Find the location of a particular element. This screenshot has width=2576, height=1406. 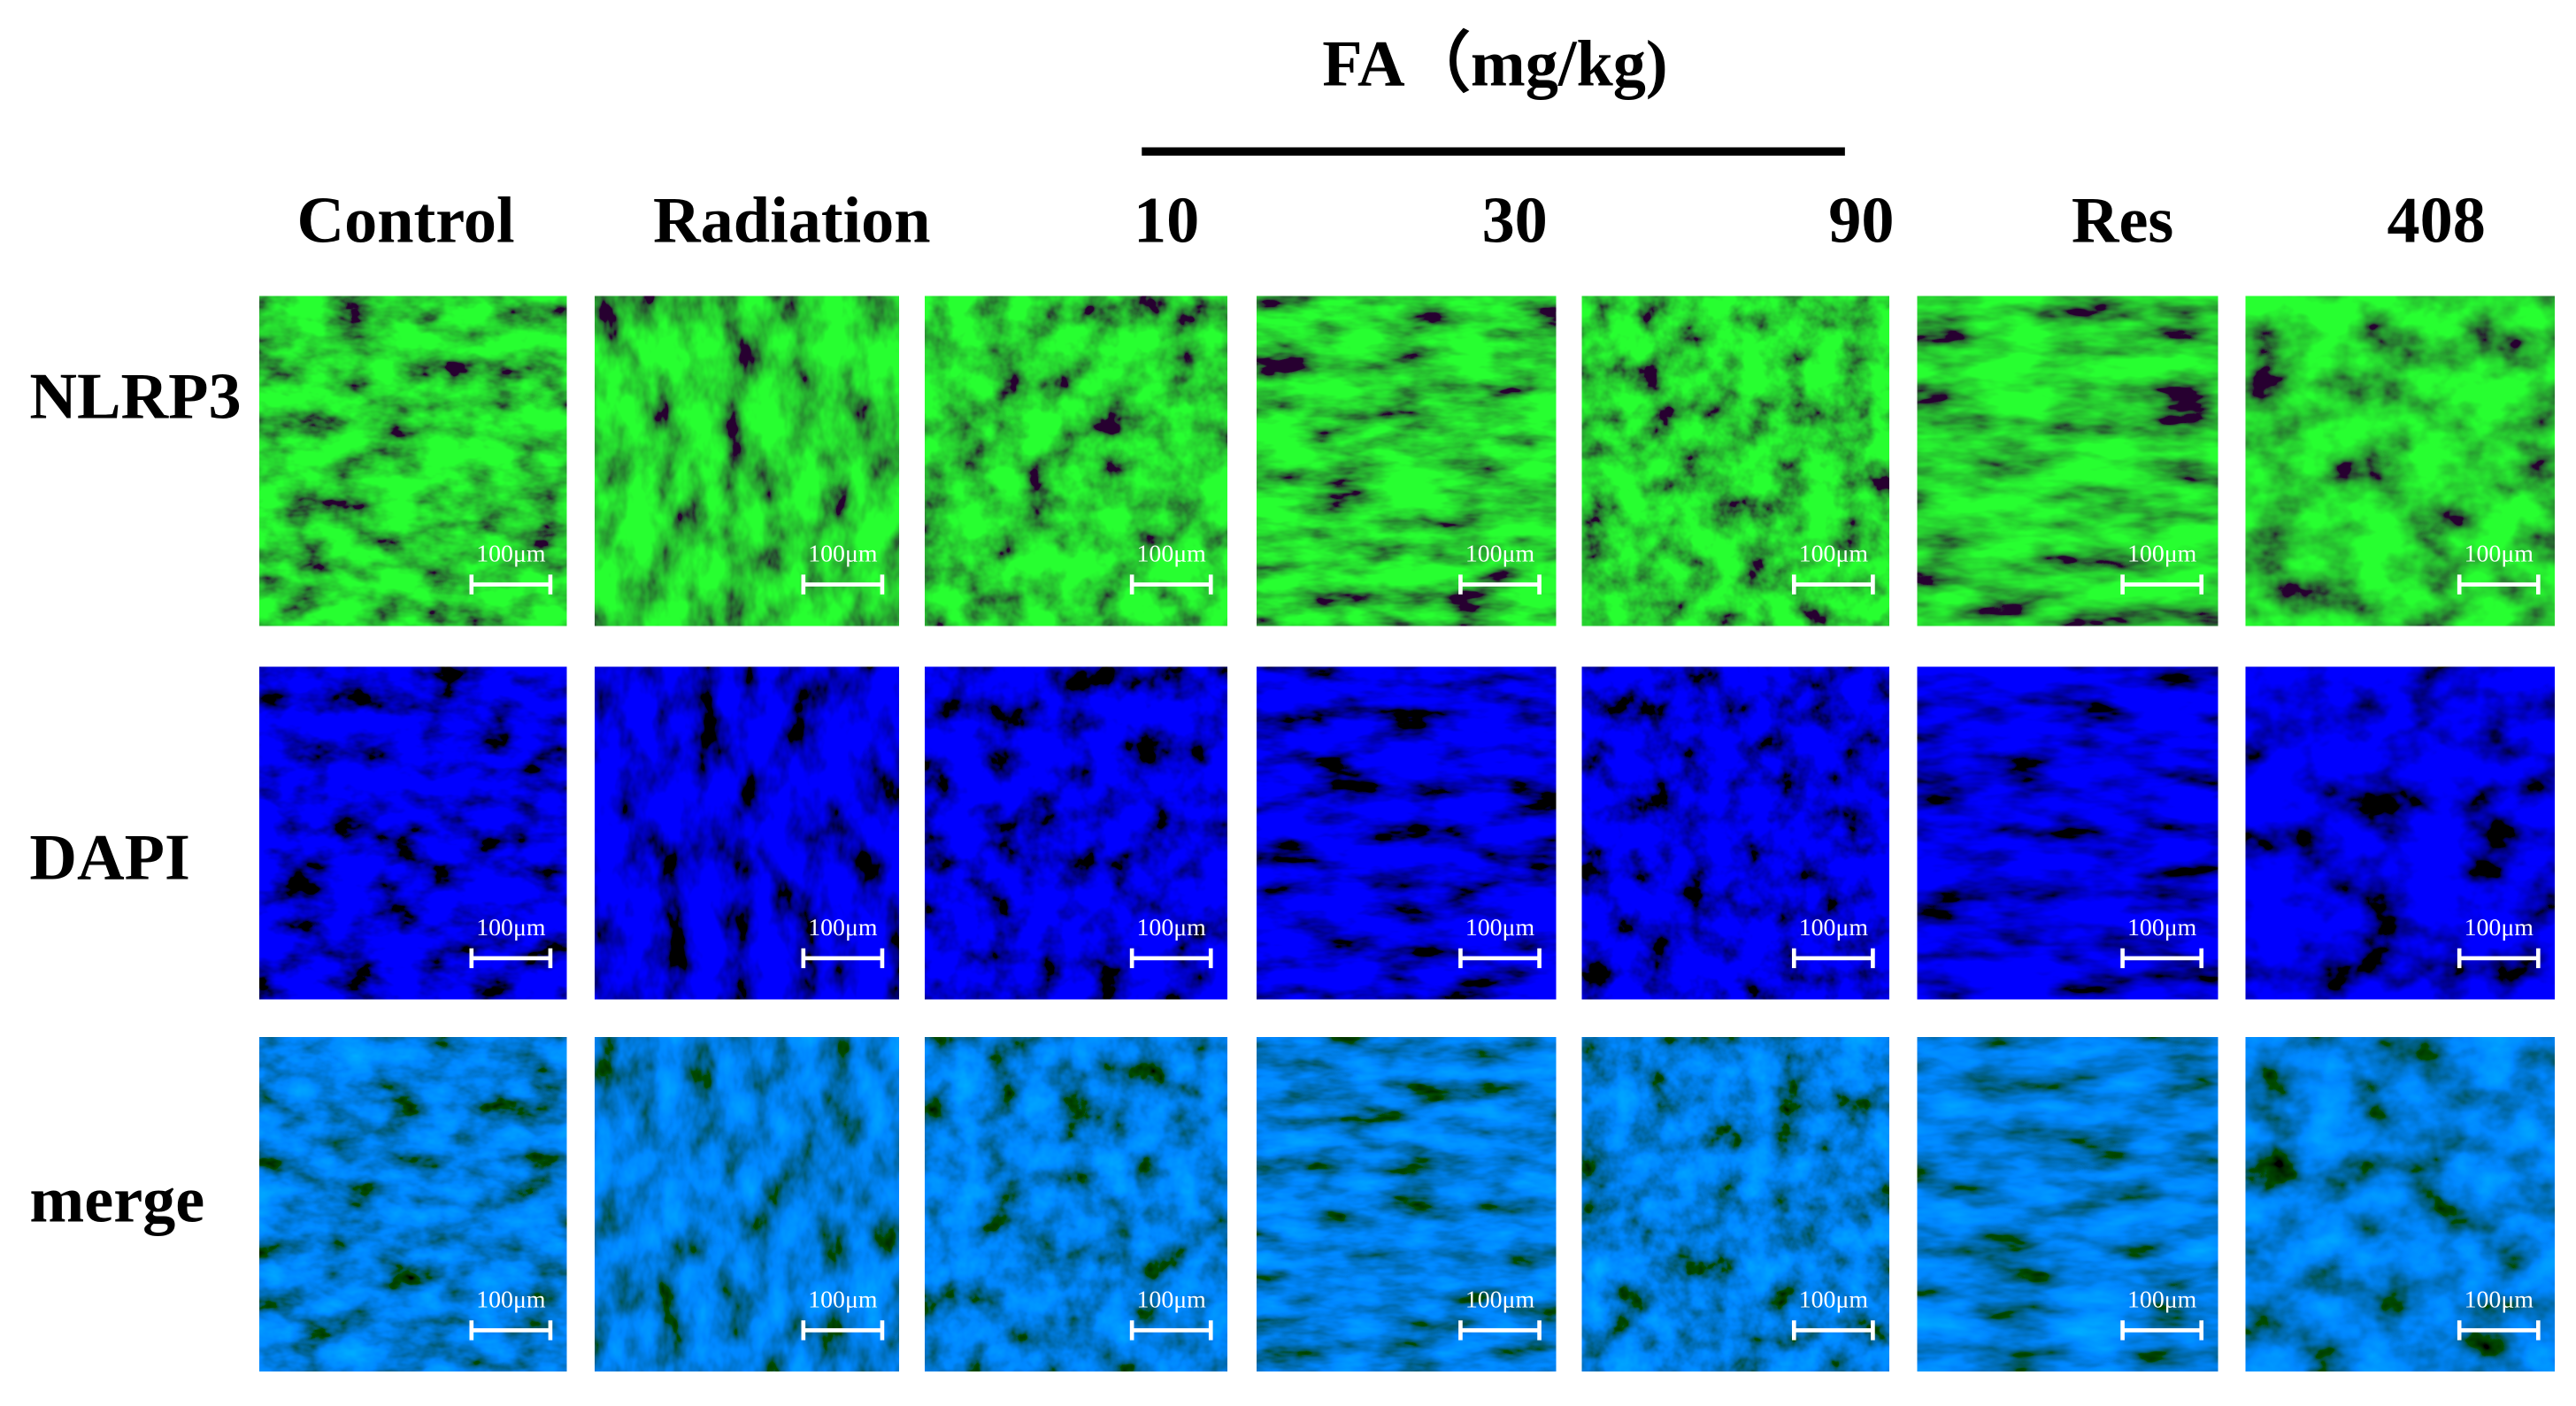

row-label: NLRP3 is located at coordinates (135, 397).